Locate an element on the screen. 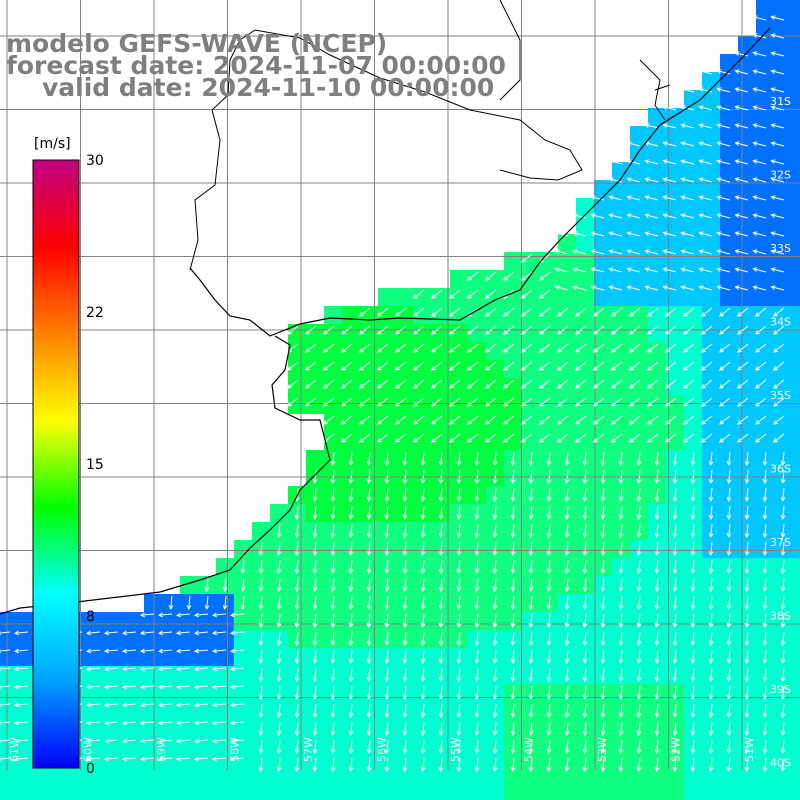 Image resolution: width=800 pixels, height=800 pixels. lon-label: 60W is located at coordinates (88, 749).